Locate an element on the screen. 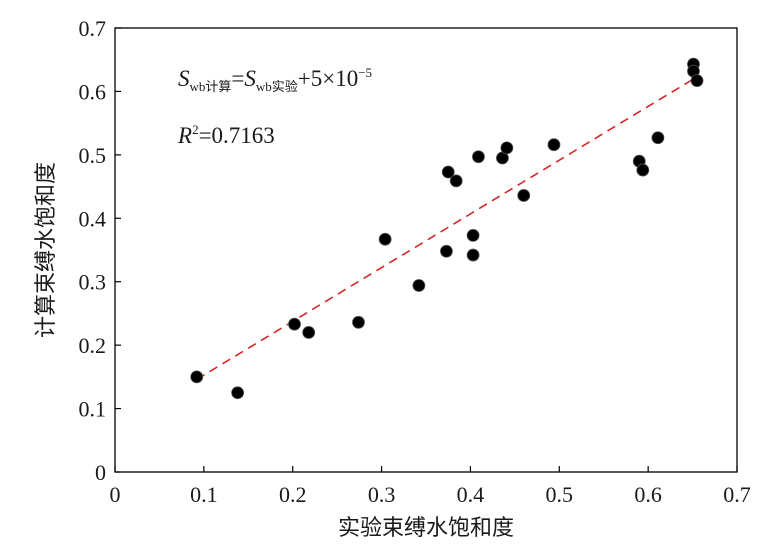 This screenshot has width=774, height=547. x-tick-label: 0.3 is located at coordinates (382, 494).